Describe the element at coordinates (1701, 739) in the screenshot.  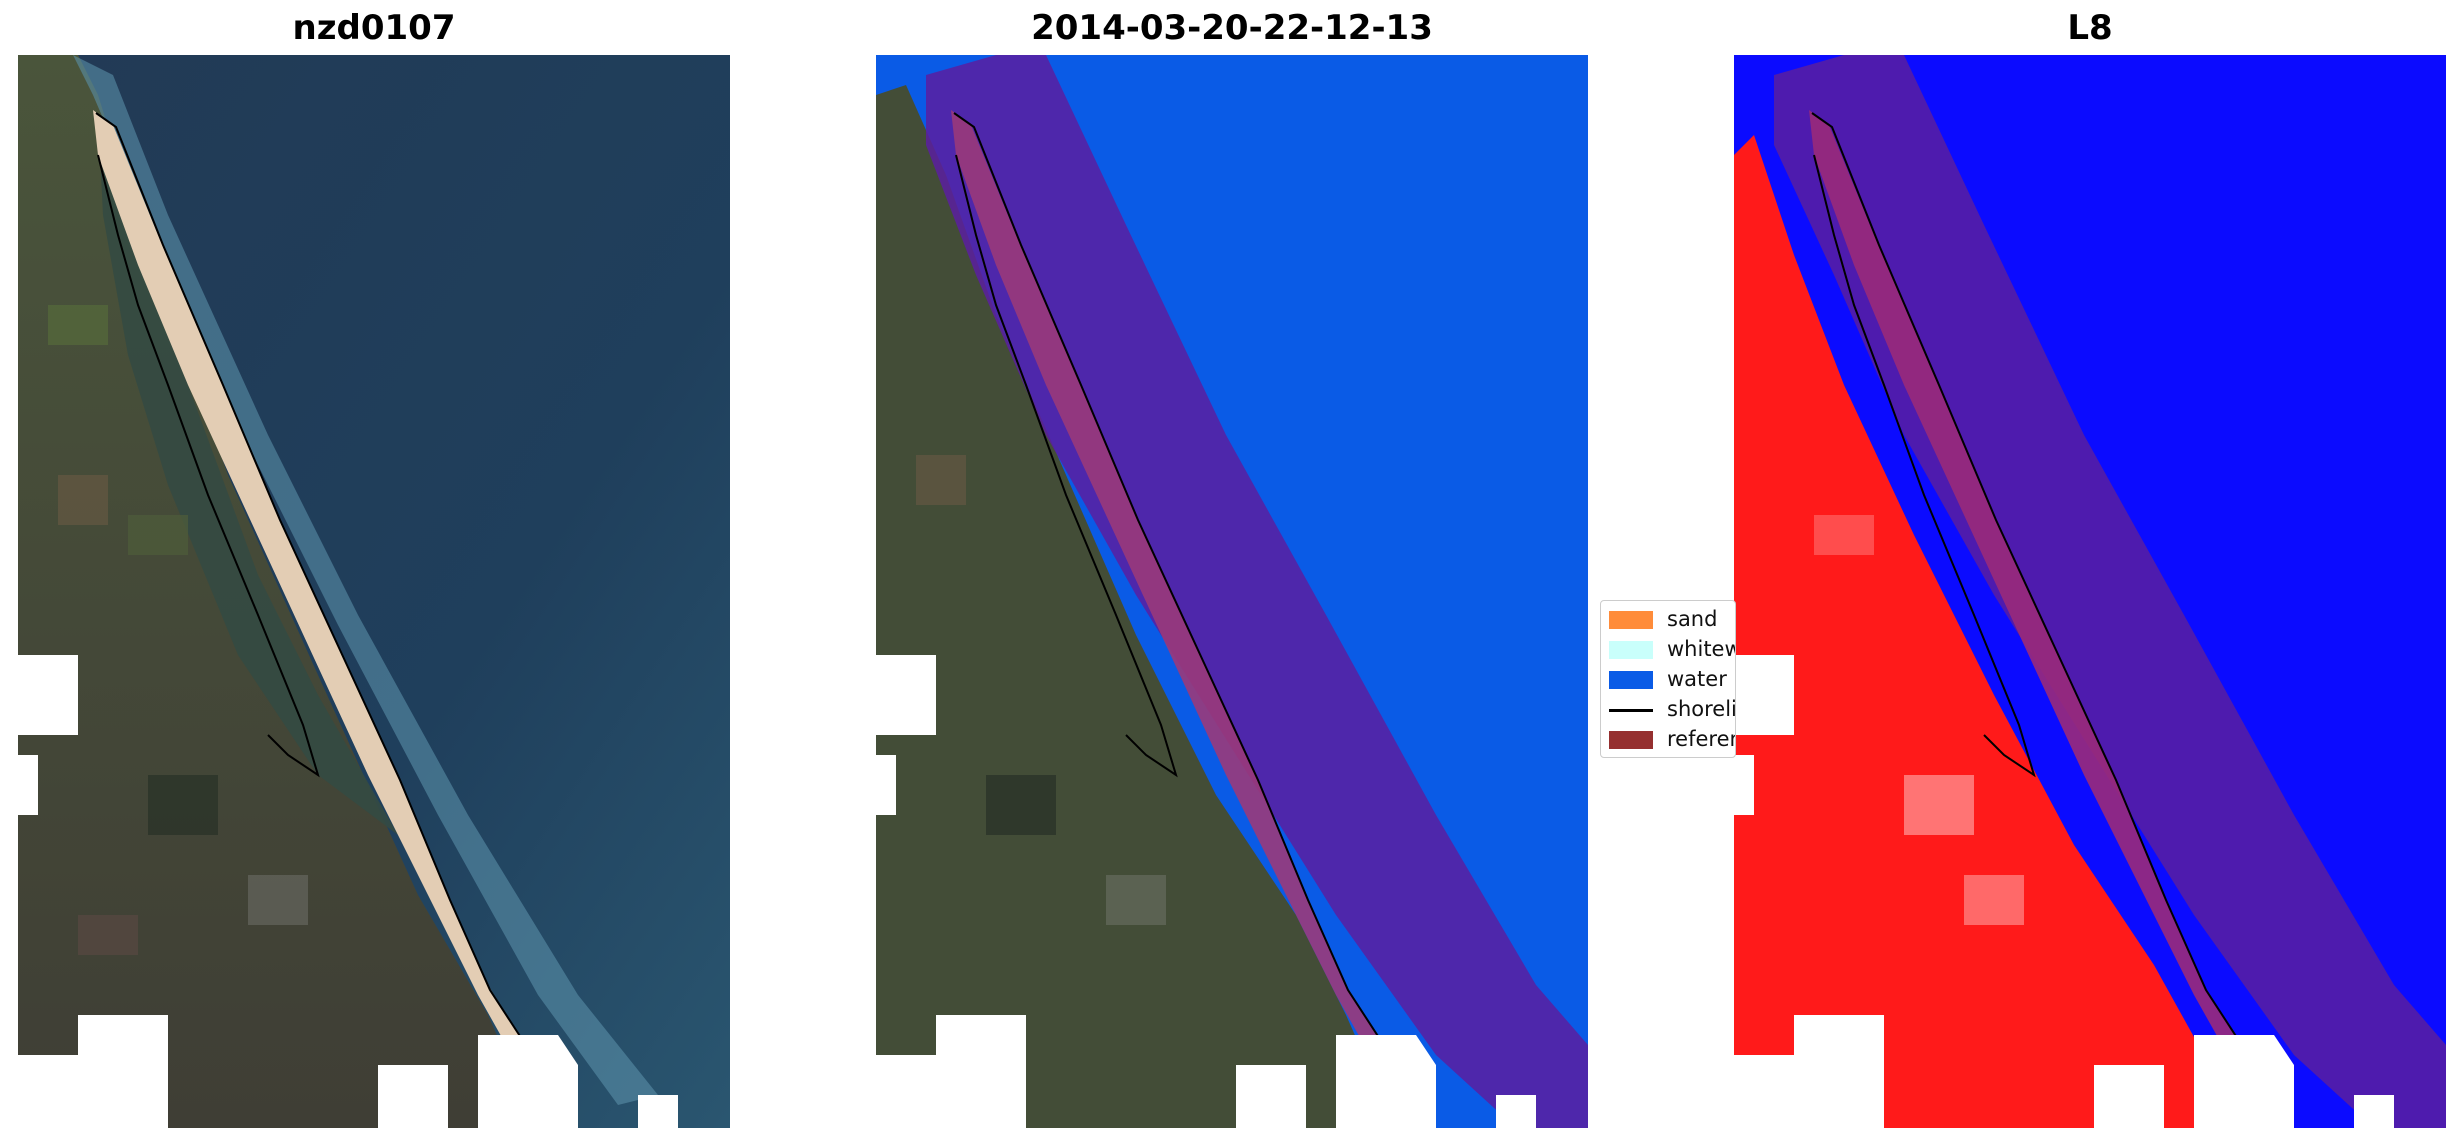
I see `legend-label-reference: reference` at that location.